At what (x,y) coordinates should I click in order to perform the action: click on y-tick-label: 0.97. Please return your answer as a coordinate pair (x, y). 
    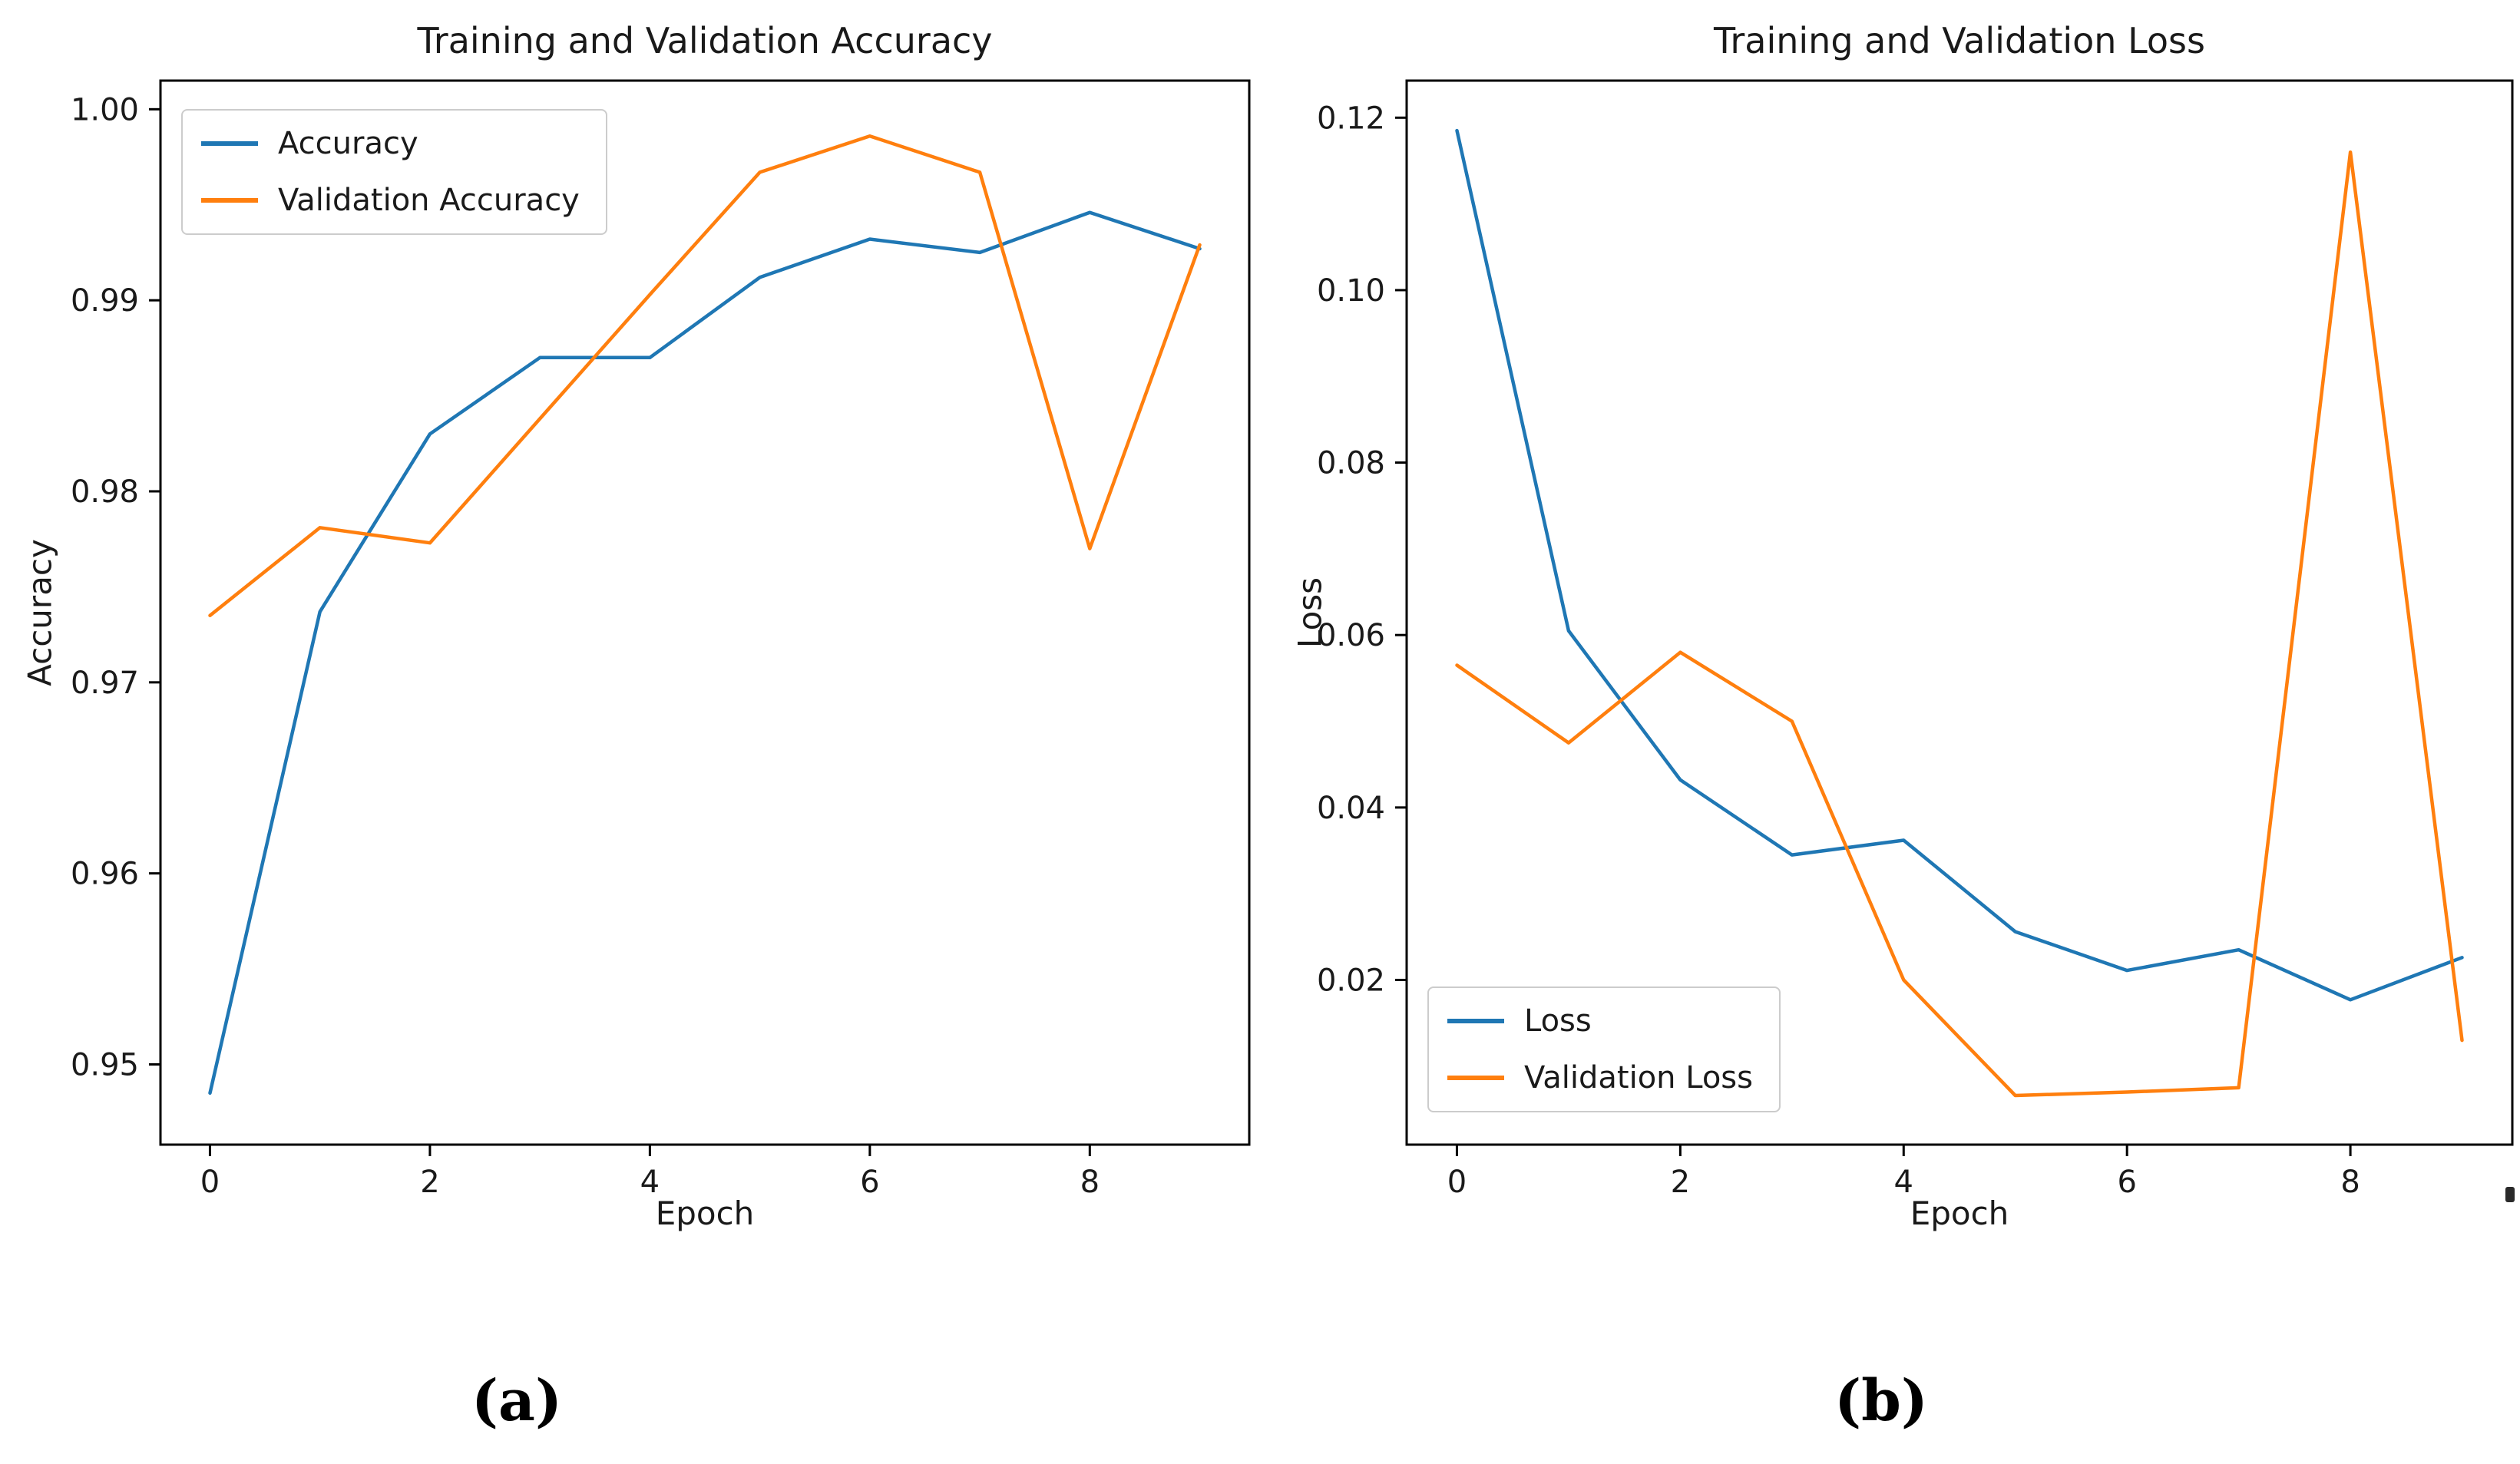
    Looking at the image, I should click on (105, 684).